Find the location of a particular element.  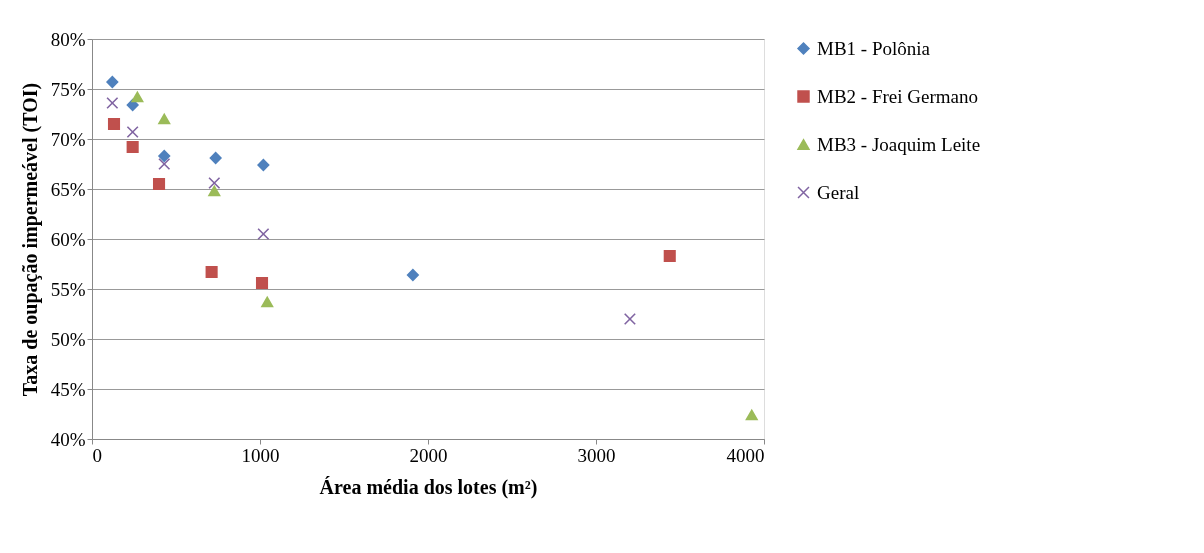

legend-label: Geral is located at coordinates (838, 192).